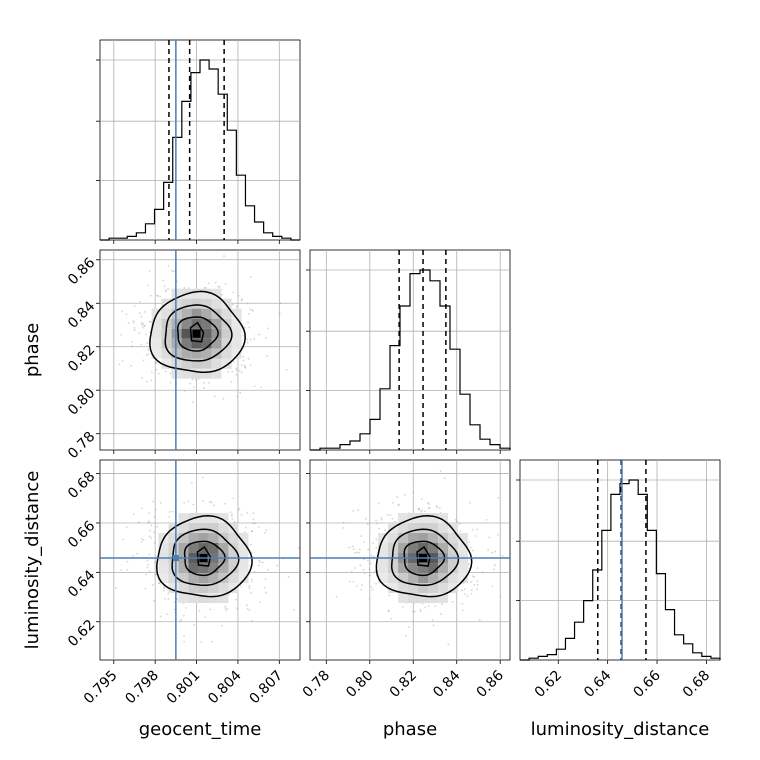  Describe the element at coordinates (32, 350) in the screenshot. I see `ylabel-phase: phase` at that location.